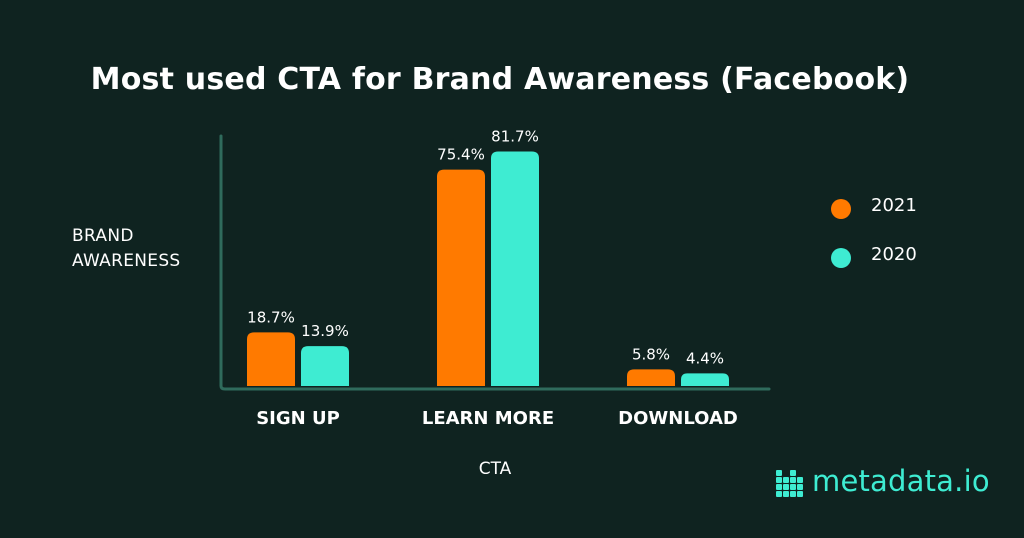 Image resolution: width=1024 pixels, height=538 pixels. Describe the element at coordinates (790, 484) in the screenshot. I see `logo-grid-icon` at that location.